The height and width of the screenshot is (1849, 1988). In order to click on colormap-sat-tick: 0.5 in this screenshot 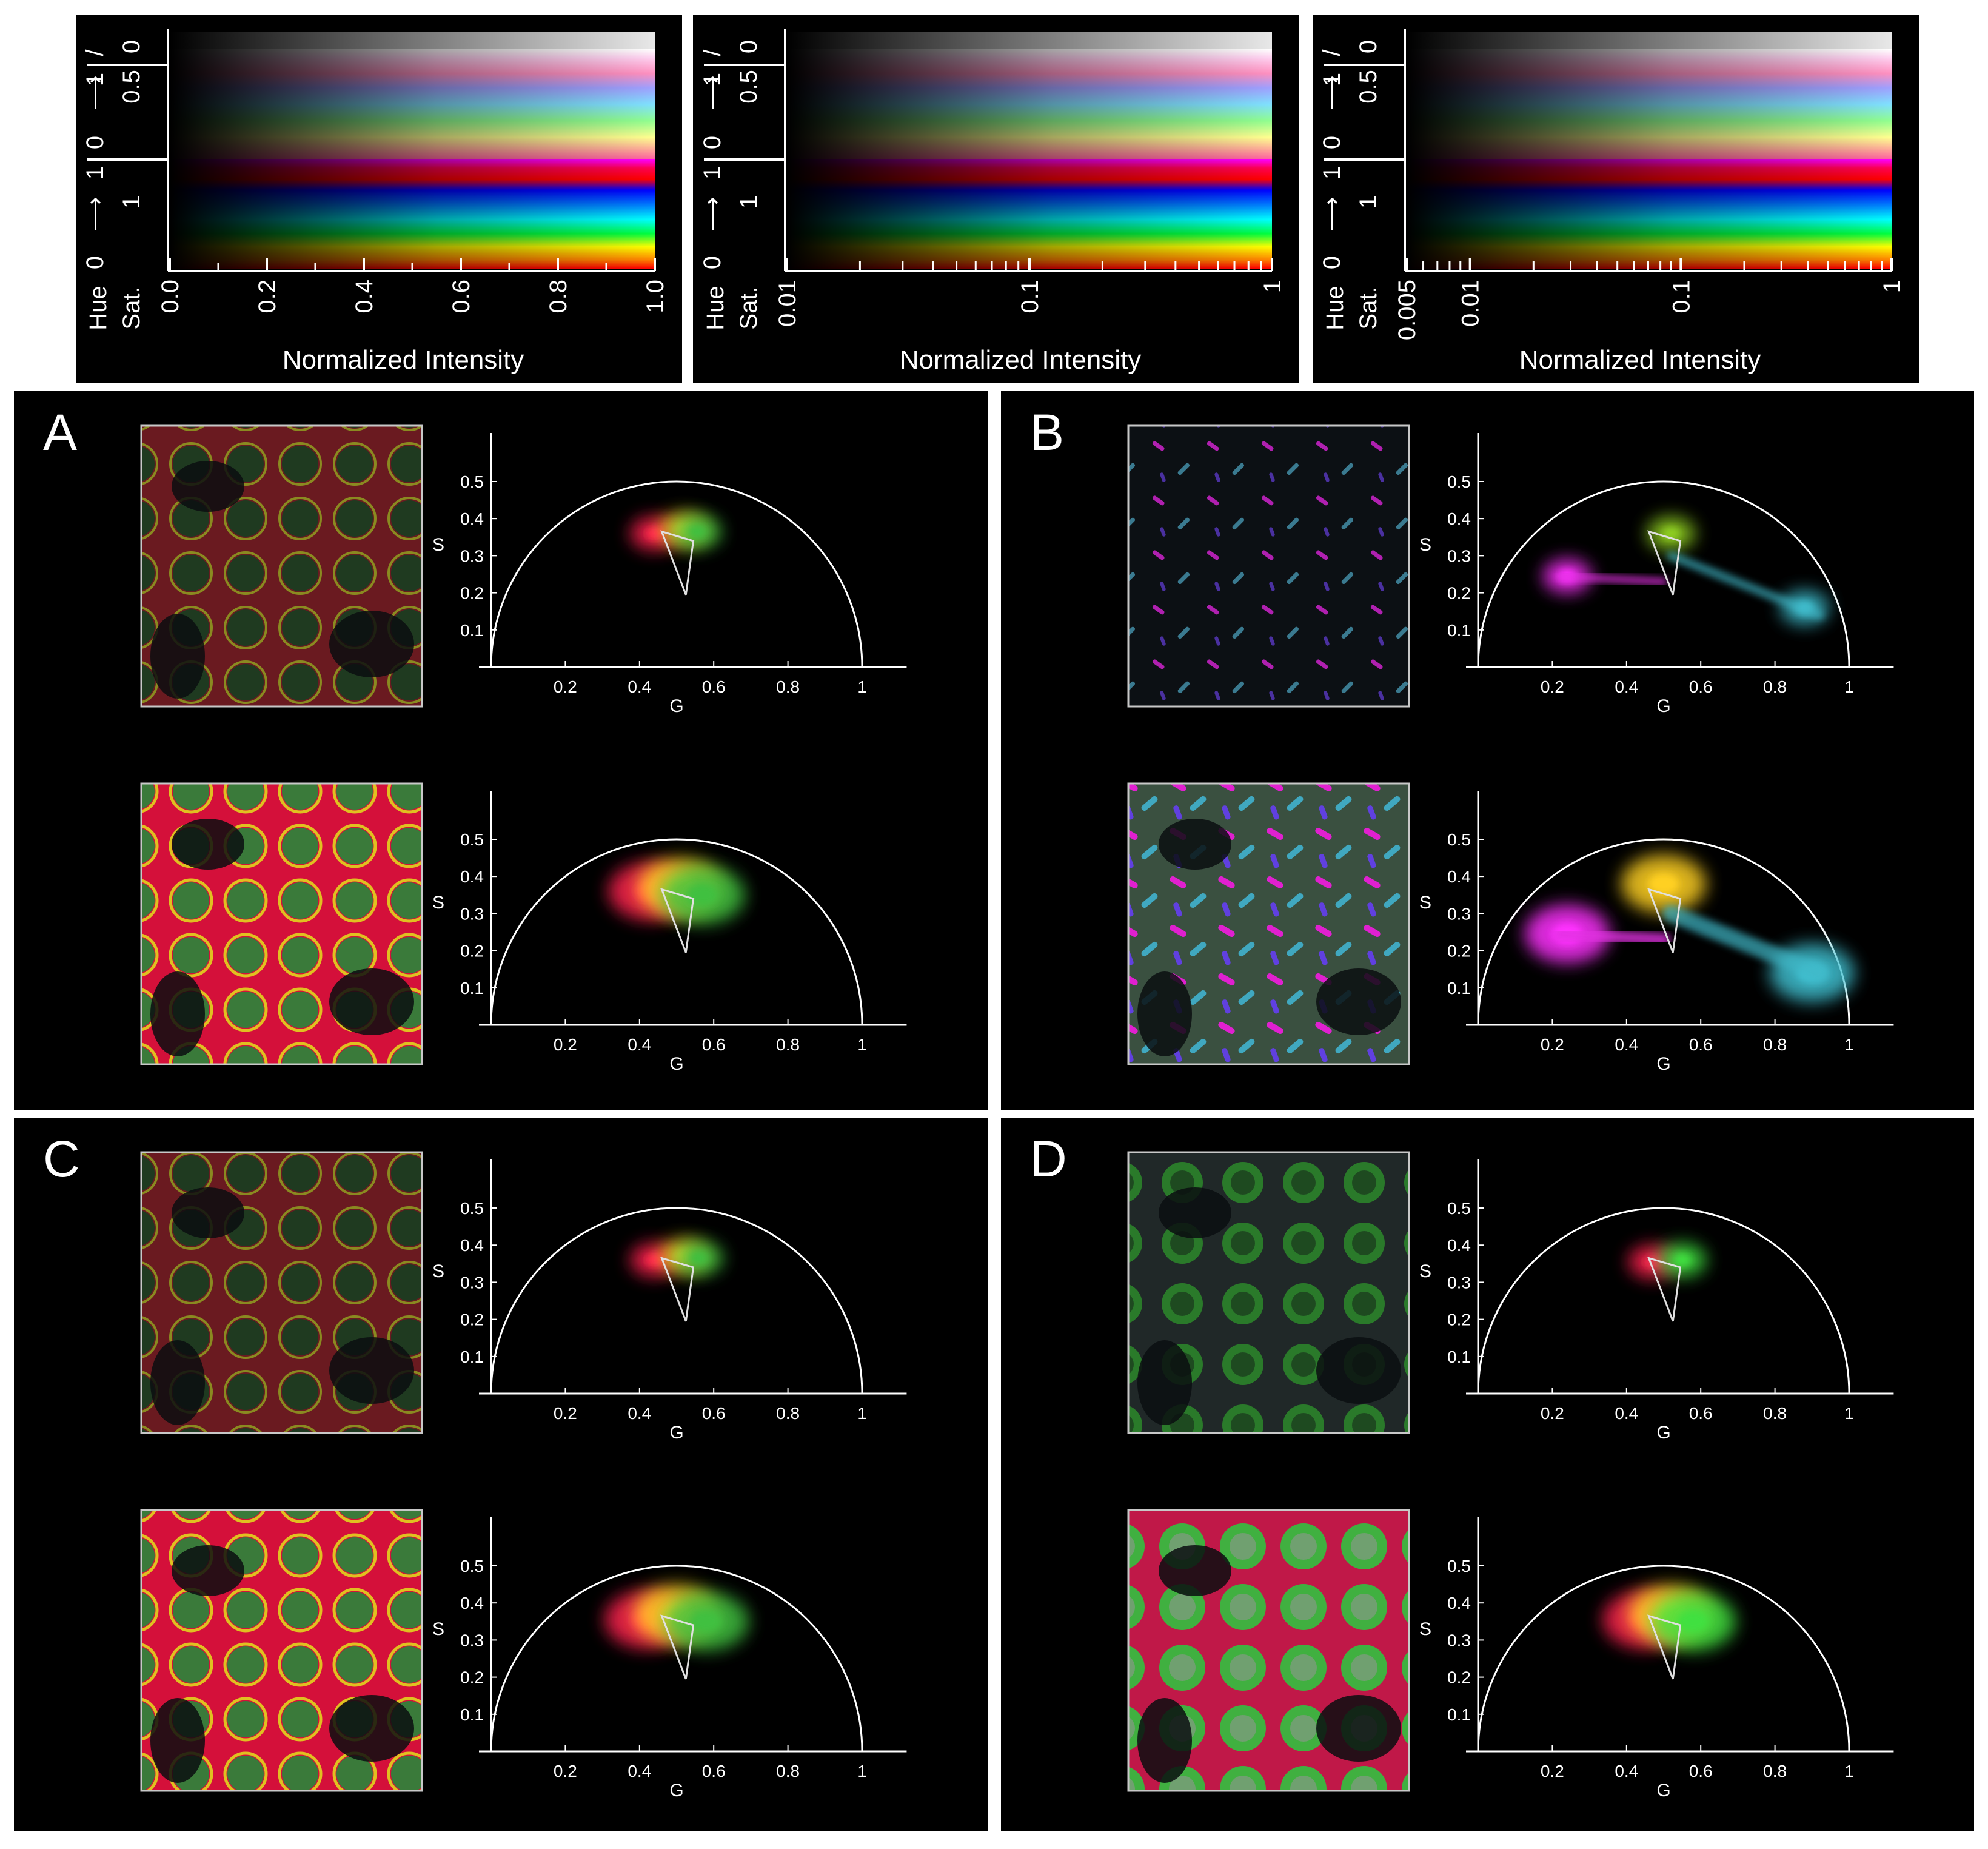, I will do `click(131, 87)`.